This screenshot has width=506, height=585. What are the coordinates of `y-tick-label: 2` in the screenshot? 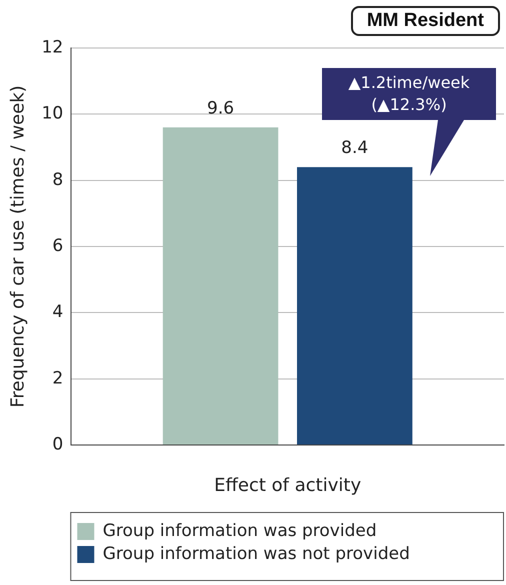 It's located at (58, 378).